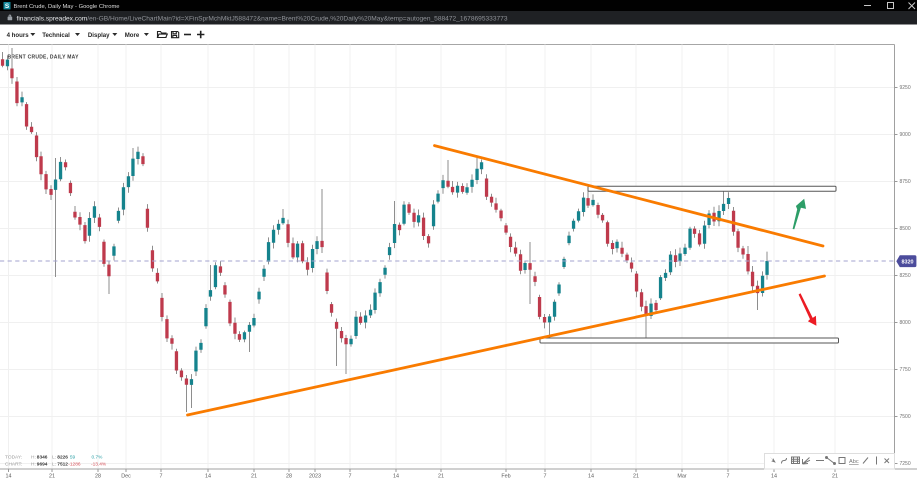 This screenshot has height=483, width=917. I want to click on svg-text: 8000, so click(905, 323).